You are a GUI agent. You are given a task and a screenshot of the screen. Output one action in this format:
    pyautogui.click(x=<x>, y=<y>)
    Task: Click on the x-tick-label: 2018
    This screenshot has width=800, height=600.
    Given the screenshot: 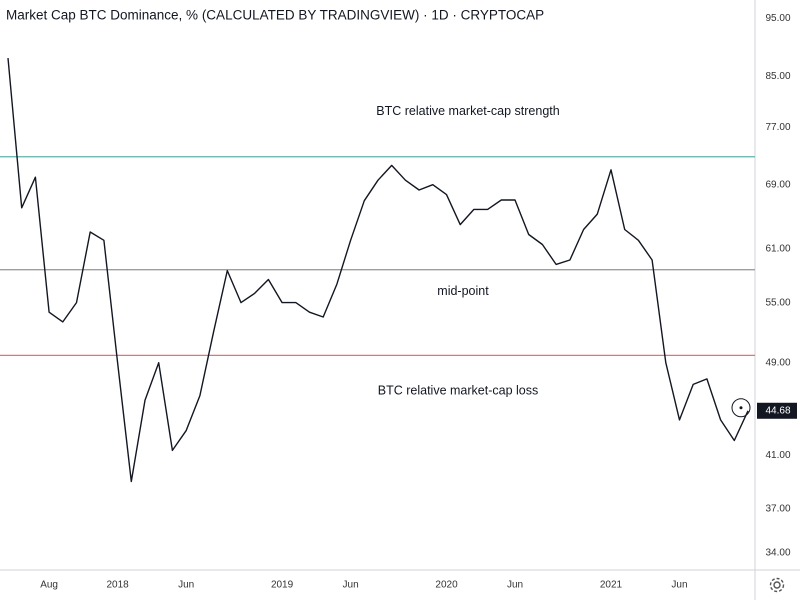 What is the action you would take?
    pyautogui.click(x=118, y=585)
    